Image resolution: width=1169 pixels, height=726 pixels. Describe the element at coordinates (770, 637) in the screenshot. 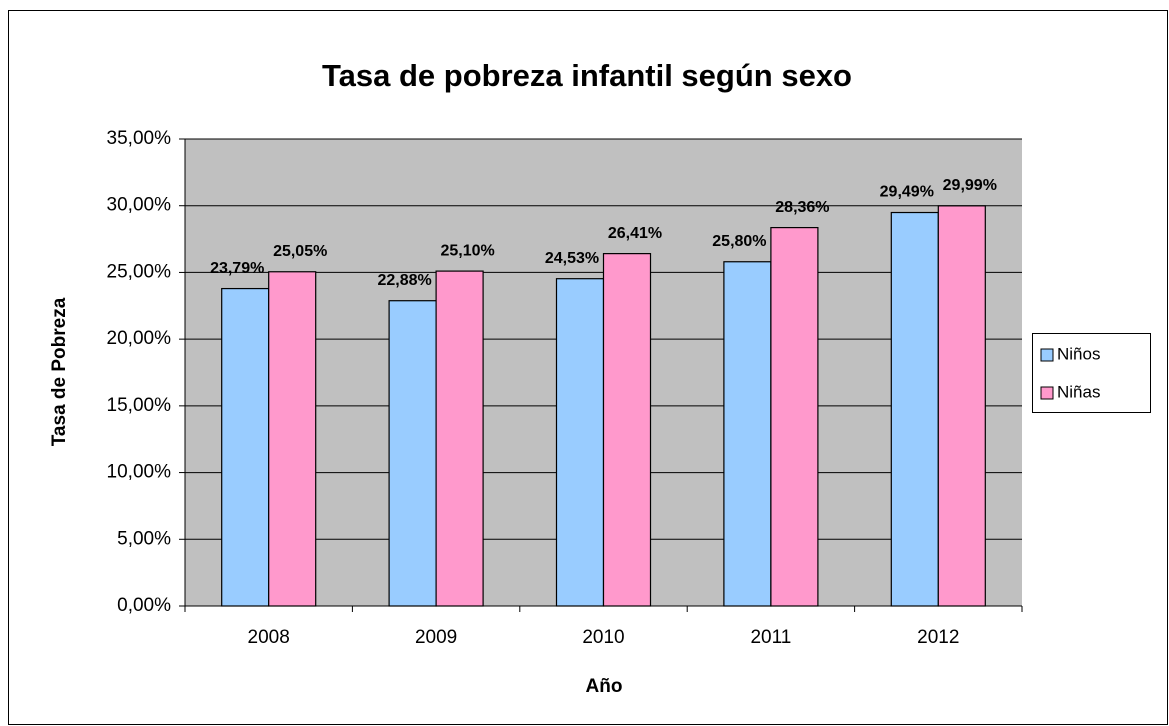

I see `x-tick-label: 2011` at that location.